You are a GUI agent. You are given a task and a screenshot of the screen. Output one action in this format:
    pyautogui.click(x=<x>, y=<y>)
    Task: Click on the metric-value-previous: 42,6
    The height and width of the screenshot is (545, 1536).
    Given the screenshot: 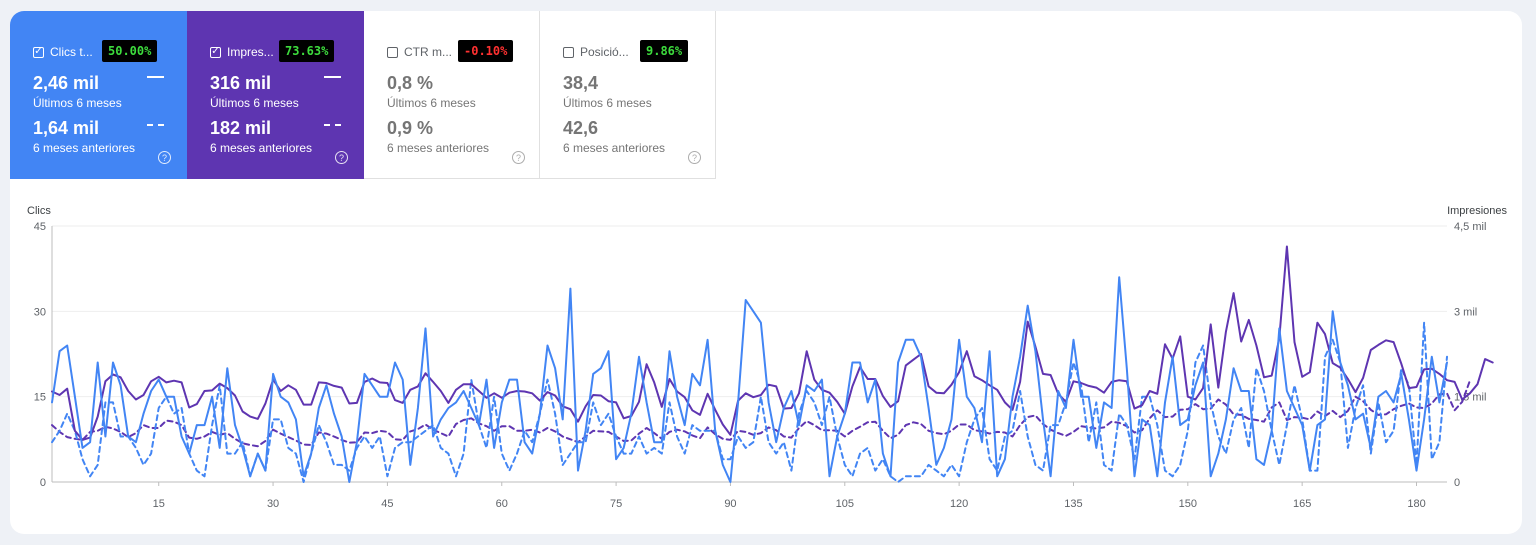 What is the action you would take?
    pyautogui.click(x=581, y=128)
    